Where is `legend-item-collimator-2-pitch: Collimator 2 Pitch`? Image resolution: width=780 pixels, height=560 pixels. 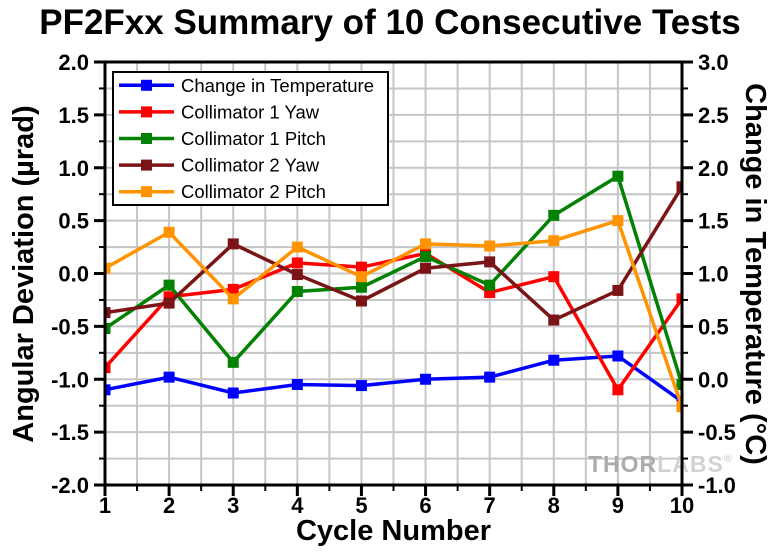 legend-item-collimator-2-pitch: Collimator 2 Pitch is located at coordinates (222, 191).